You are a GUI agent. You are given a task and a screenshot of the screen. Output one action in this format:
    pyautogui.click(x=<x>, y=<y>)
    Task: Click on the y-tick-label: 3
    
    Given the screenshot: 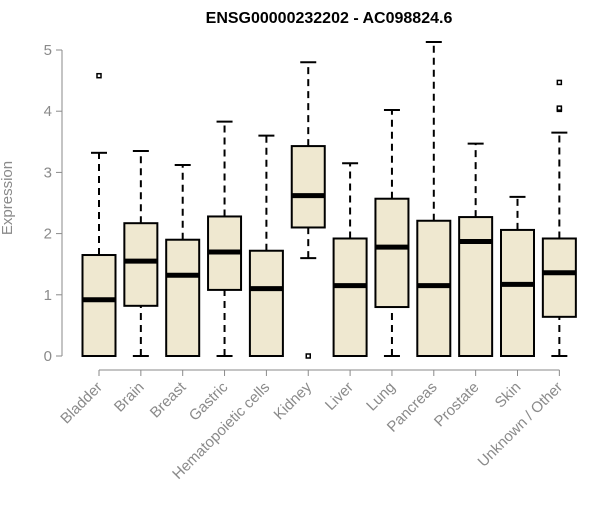 What is the action you would take?
    pyautogui.click(x=48, y=172)
    